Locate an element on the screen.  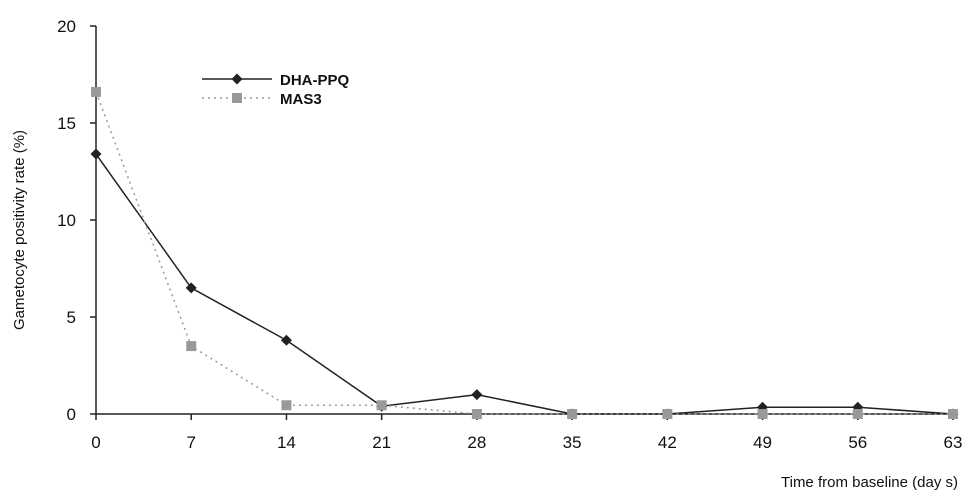
y-tick-label: 20 is located at coordinates (66, 26).